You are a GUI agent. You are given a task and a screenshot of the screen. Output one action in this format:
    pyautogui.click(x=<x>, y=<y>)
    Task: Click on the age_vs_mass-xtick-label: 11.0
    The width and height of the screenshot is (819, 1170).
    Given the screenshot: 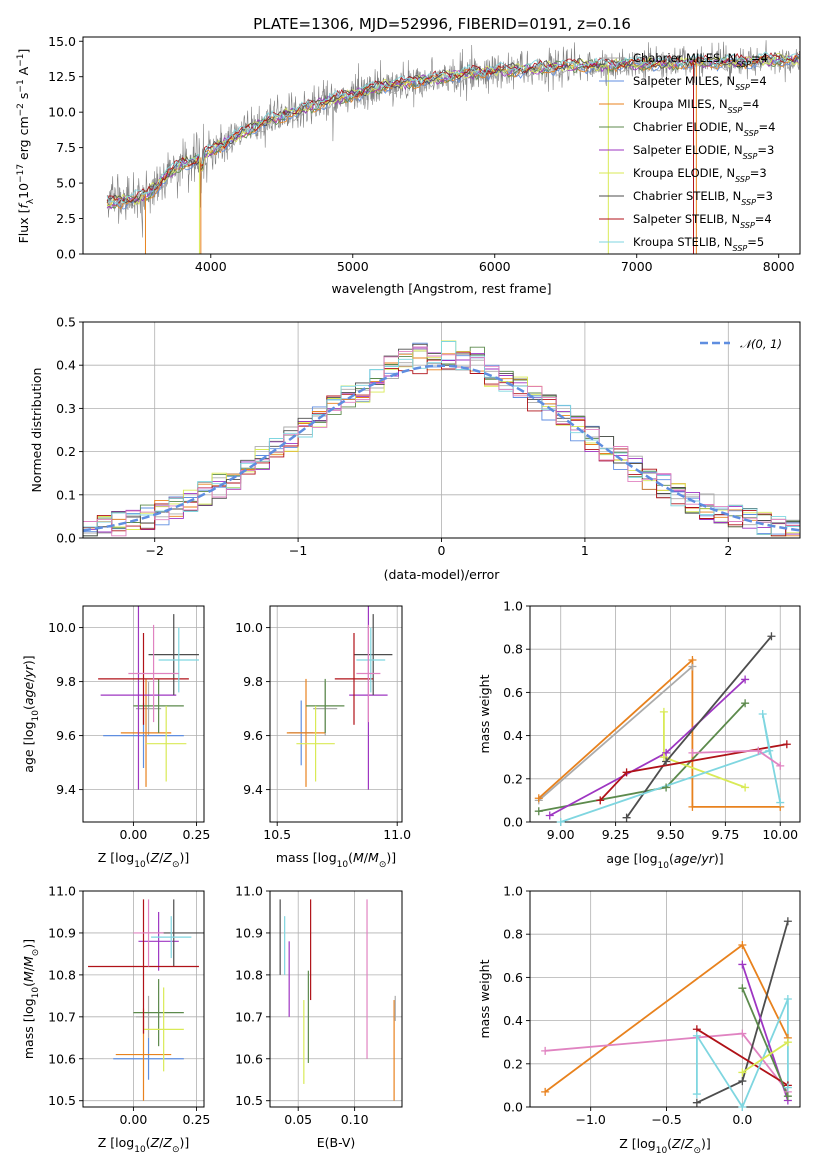 What is the action you would take?
    pyautogui.click(x=397, y=834)
    